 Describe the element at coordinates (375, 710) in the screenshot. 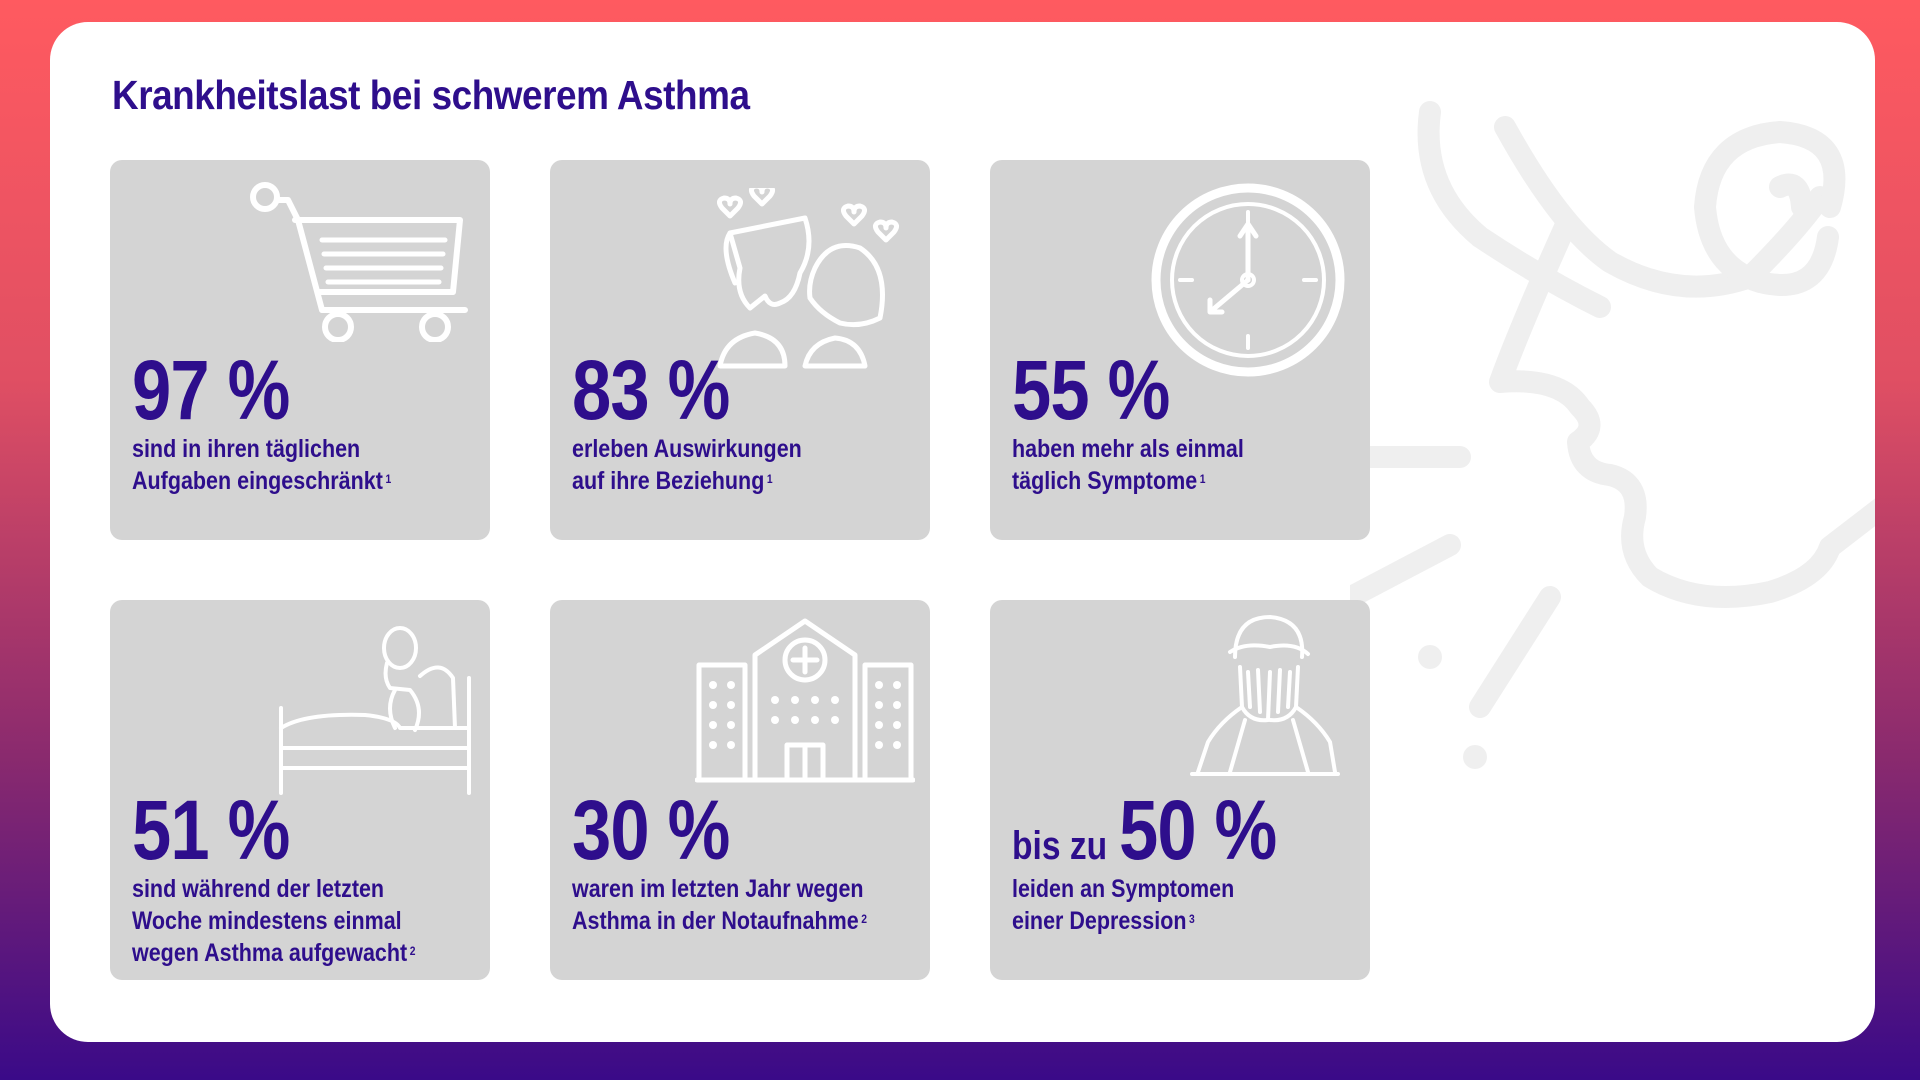

I see `bed-person-icon` at that location.